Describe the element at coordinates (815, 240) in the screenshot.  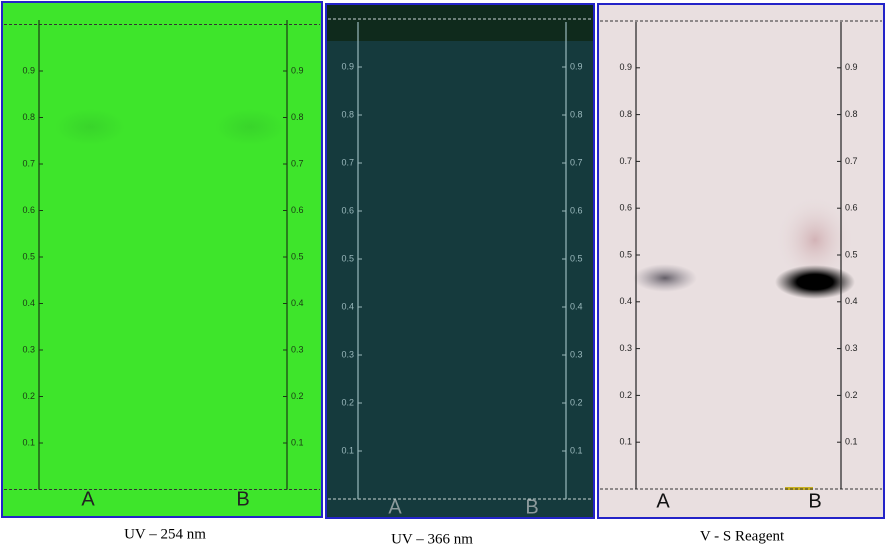
I see `halo` at that location.